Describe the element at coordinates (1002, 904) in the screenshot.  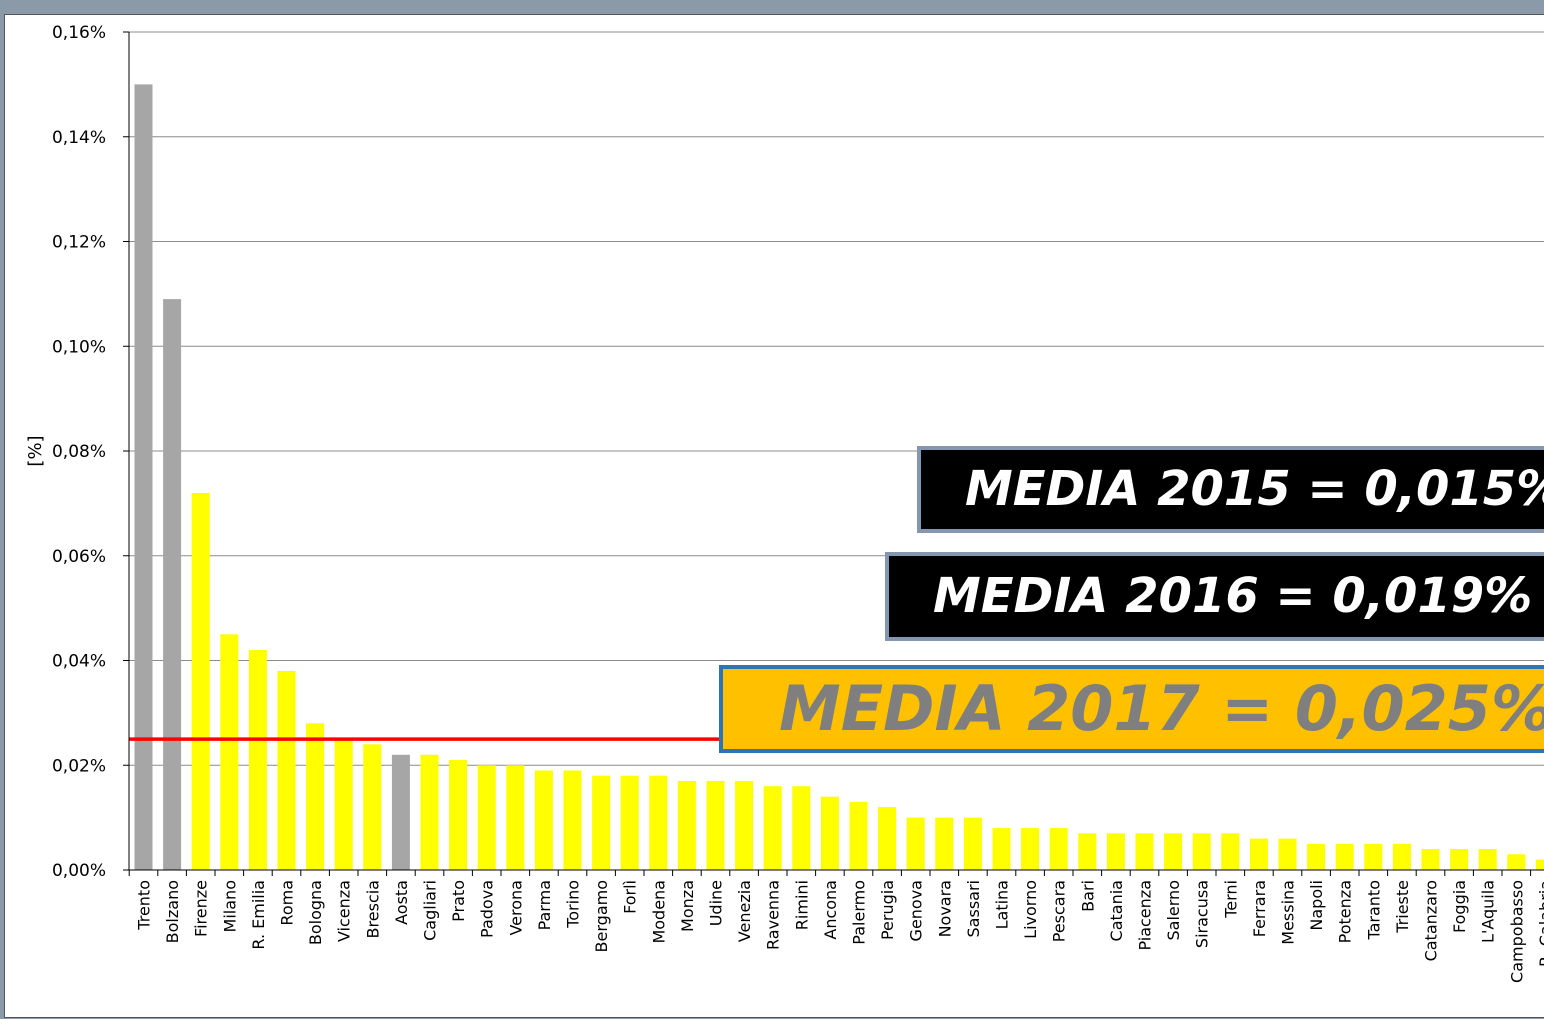
I see `x-category-label: Latina` at that location.